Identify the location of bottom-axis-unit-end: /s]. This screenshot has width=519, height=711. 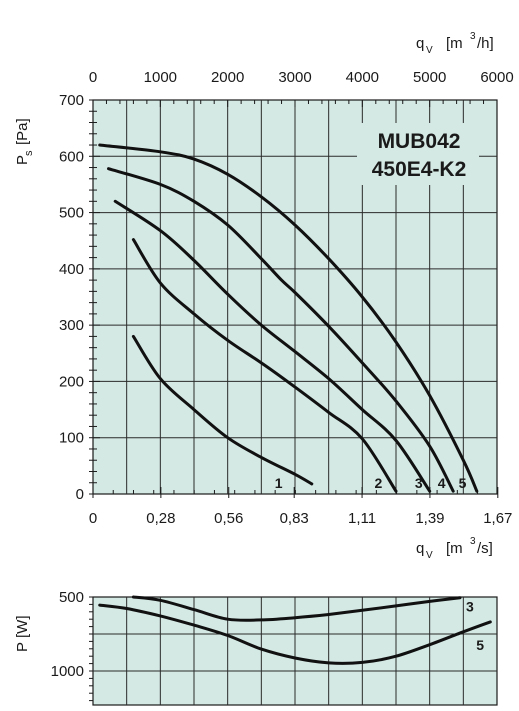
(485, 548).